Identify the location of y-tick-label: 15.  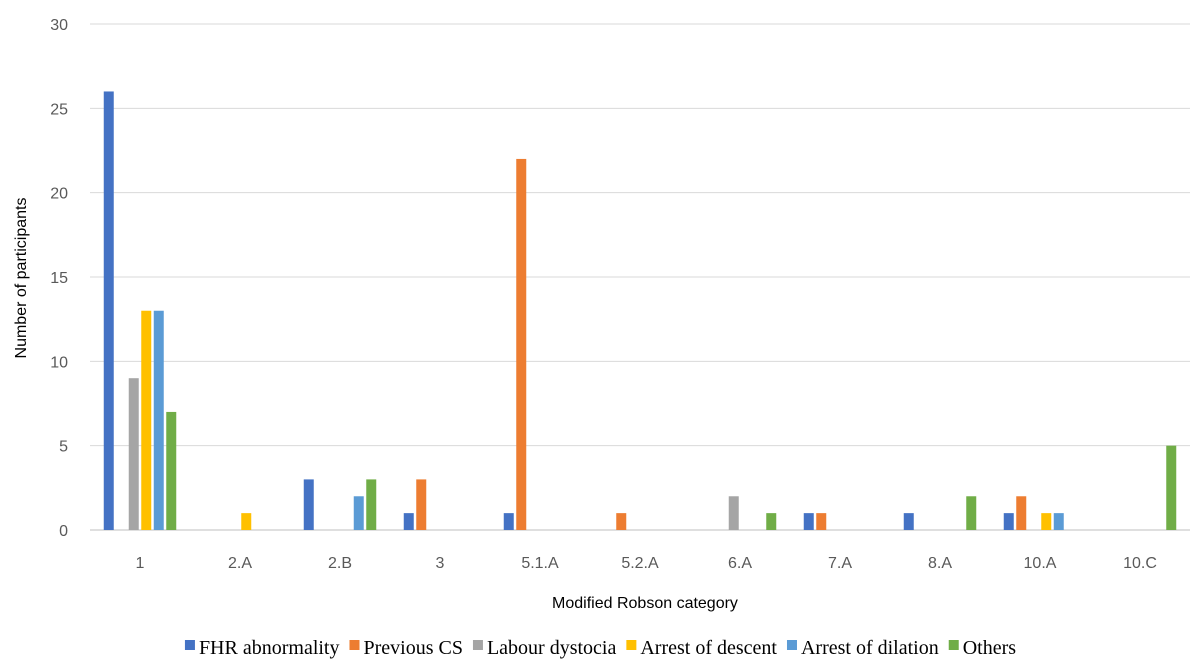
(59, 278).